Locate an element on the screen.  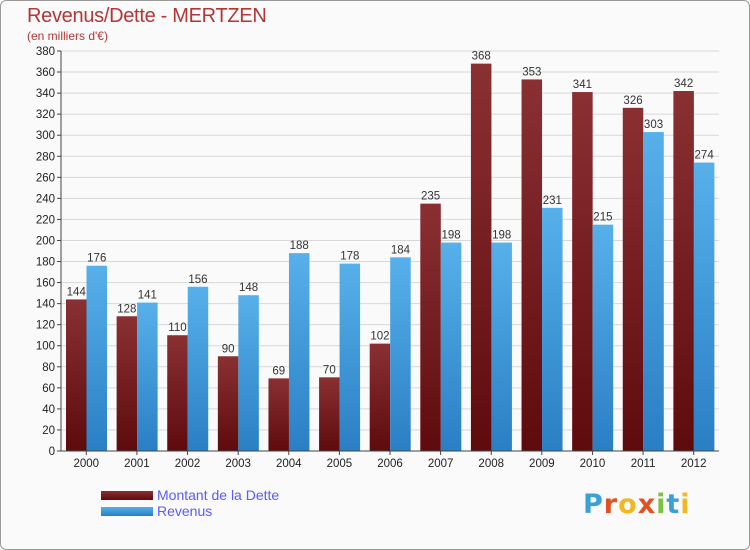
bar-debt-2008 is located at coordinates (481, 257).